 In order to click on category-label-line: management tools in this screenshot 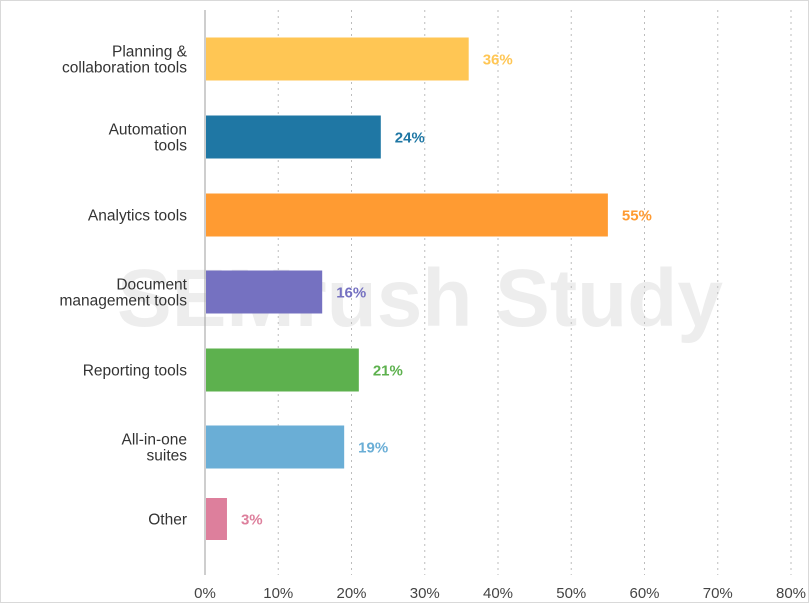, I will do `click(123, 301)`.